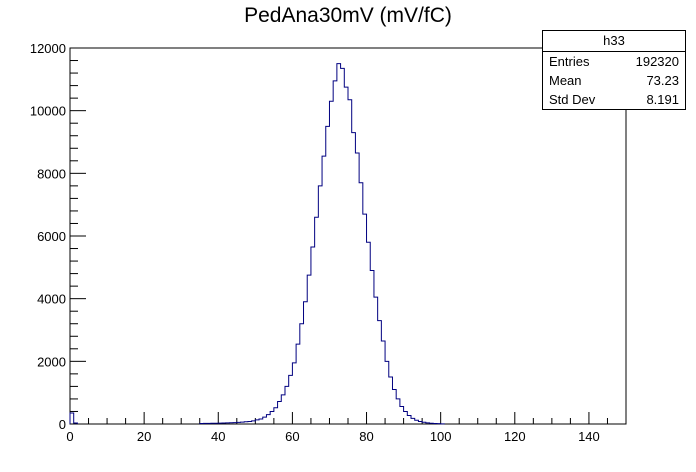 The width and height of the screenshot is (696, 472). Describe the element at coordinates (662, 99) in the screenshot. I see `stats-value: 8.191` at that location.